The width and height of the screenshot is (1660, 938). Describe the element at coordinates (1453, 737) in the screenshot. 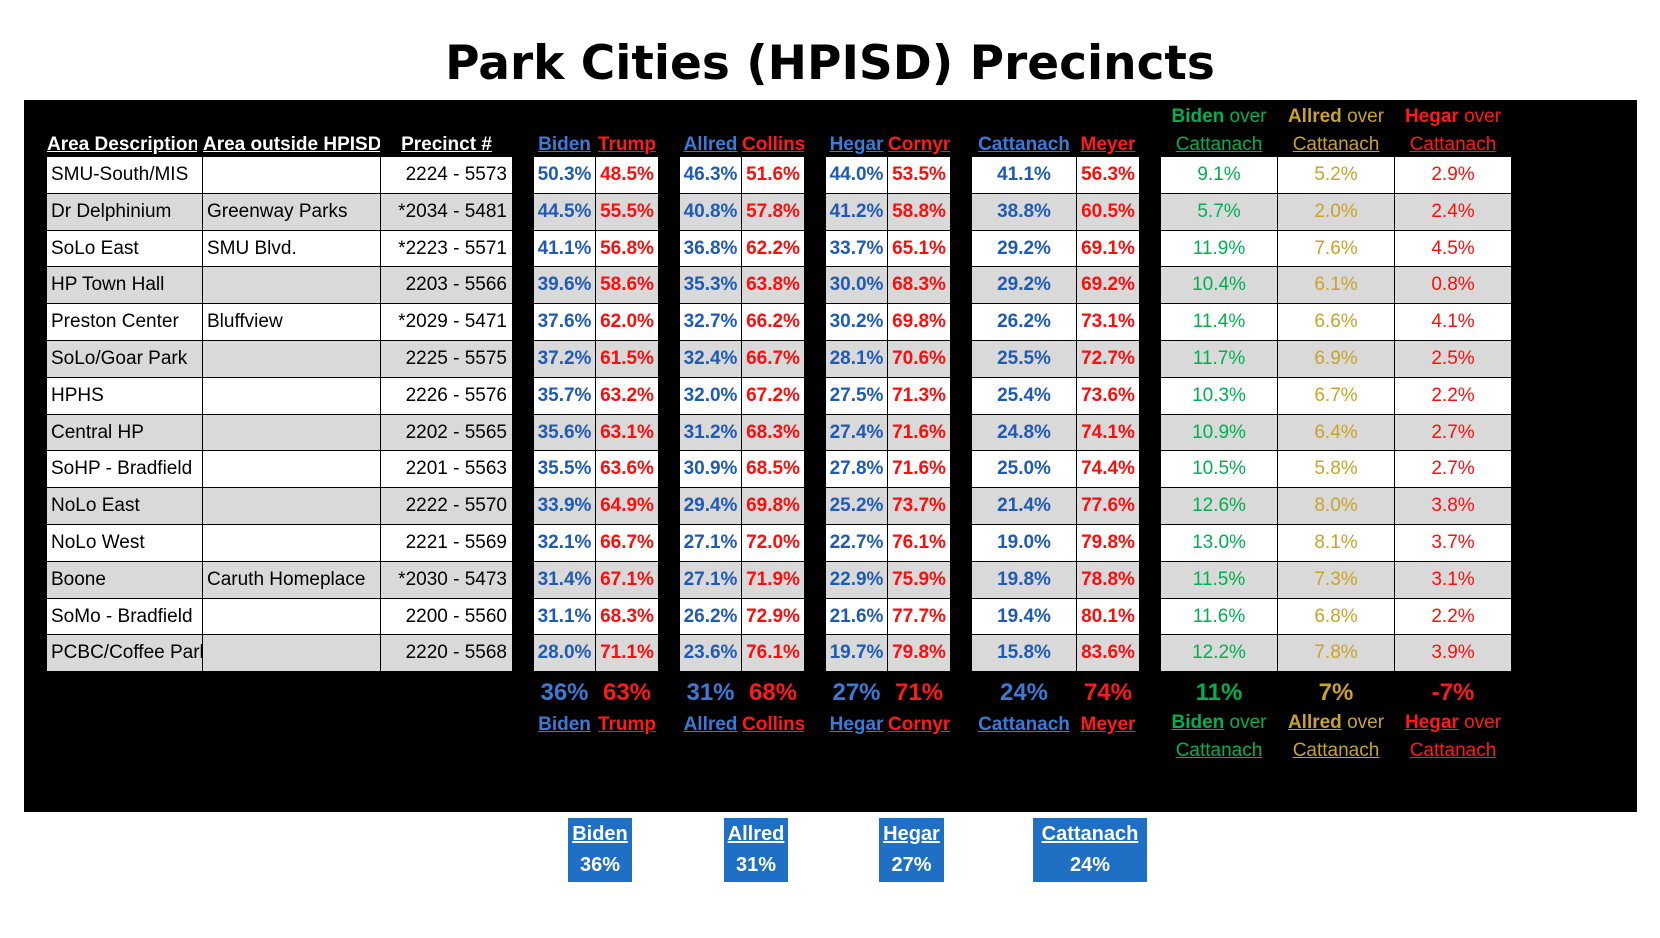

I see `hegar-over-cattanach-footer: Hegar over Cattanach` at that location.